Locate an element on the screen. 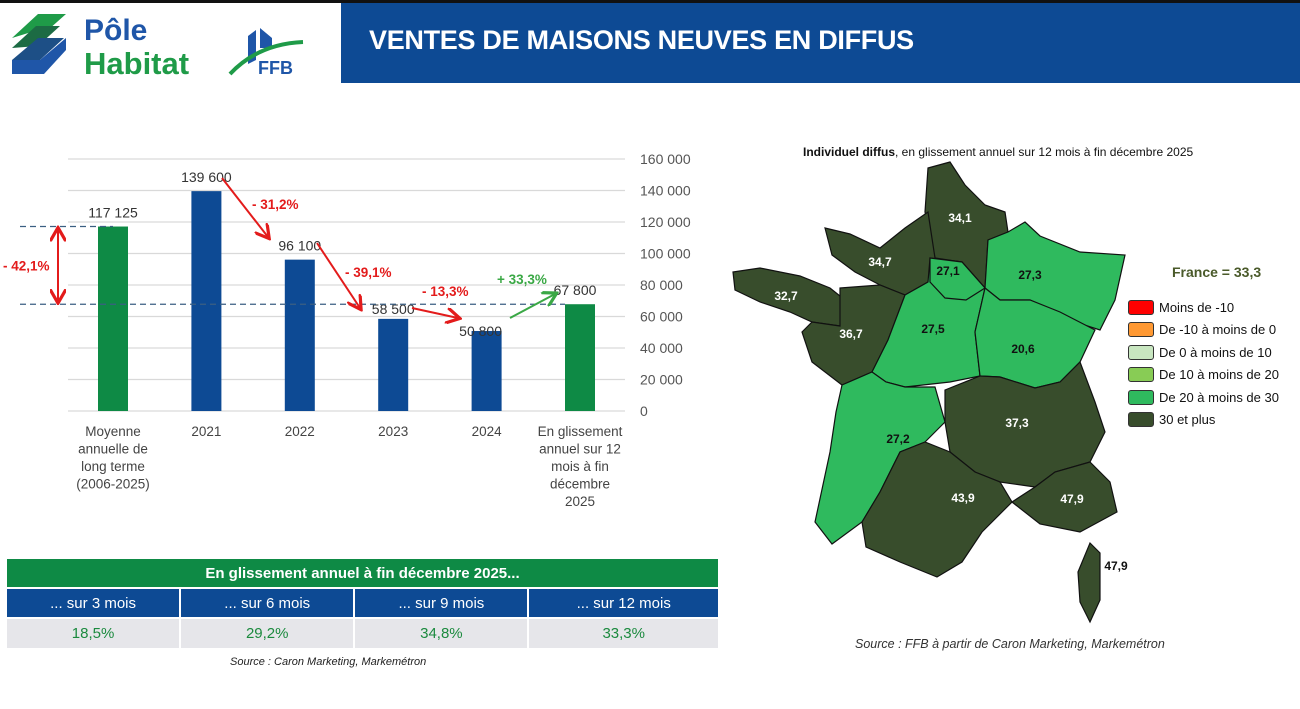  map-title-bold: Individuel diffus is located at coordinates (849, 152).